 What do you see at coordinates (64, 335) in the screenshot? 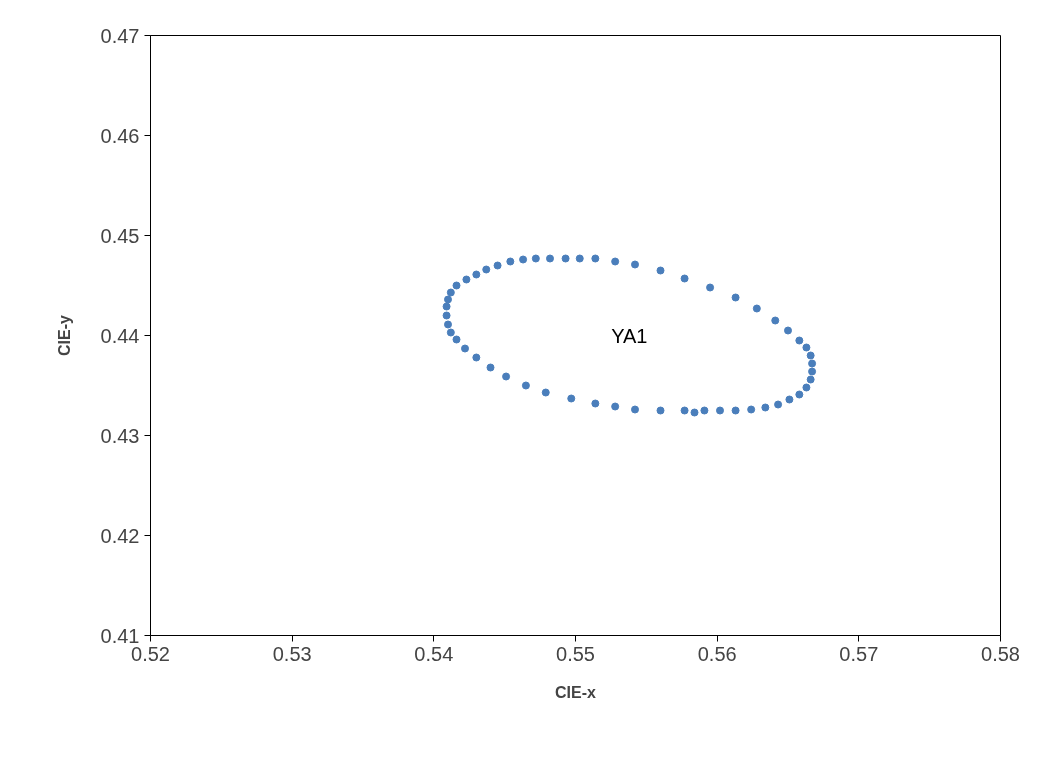
I see `y-axis-title: CIE-y` at bounding box center [64, 335].